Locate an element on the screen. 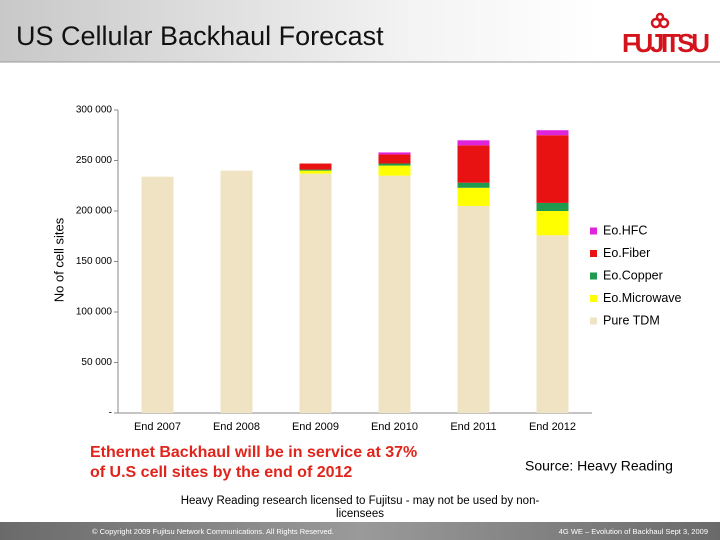 The height and width of the screenshot is (540, 720). y-axis-label: No of cell sites is located at coordinates (58, 259).